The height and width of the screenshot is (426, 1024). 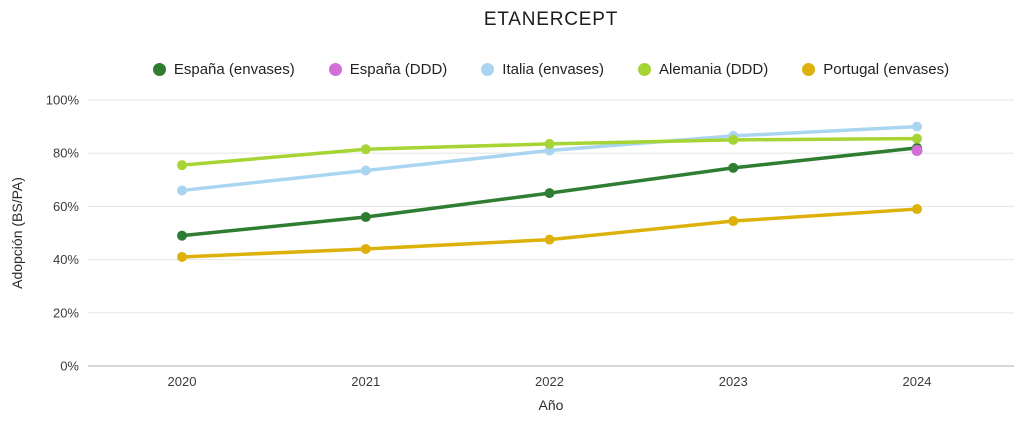 I want to click on data-point-alemania-ddd-2021, so click(x=365, y=149).